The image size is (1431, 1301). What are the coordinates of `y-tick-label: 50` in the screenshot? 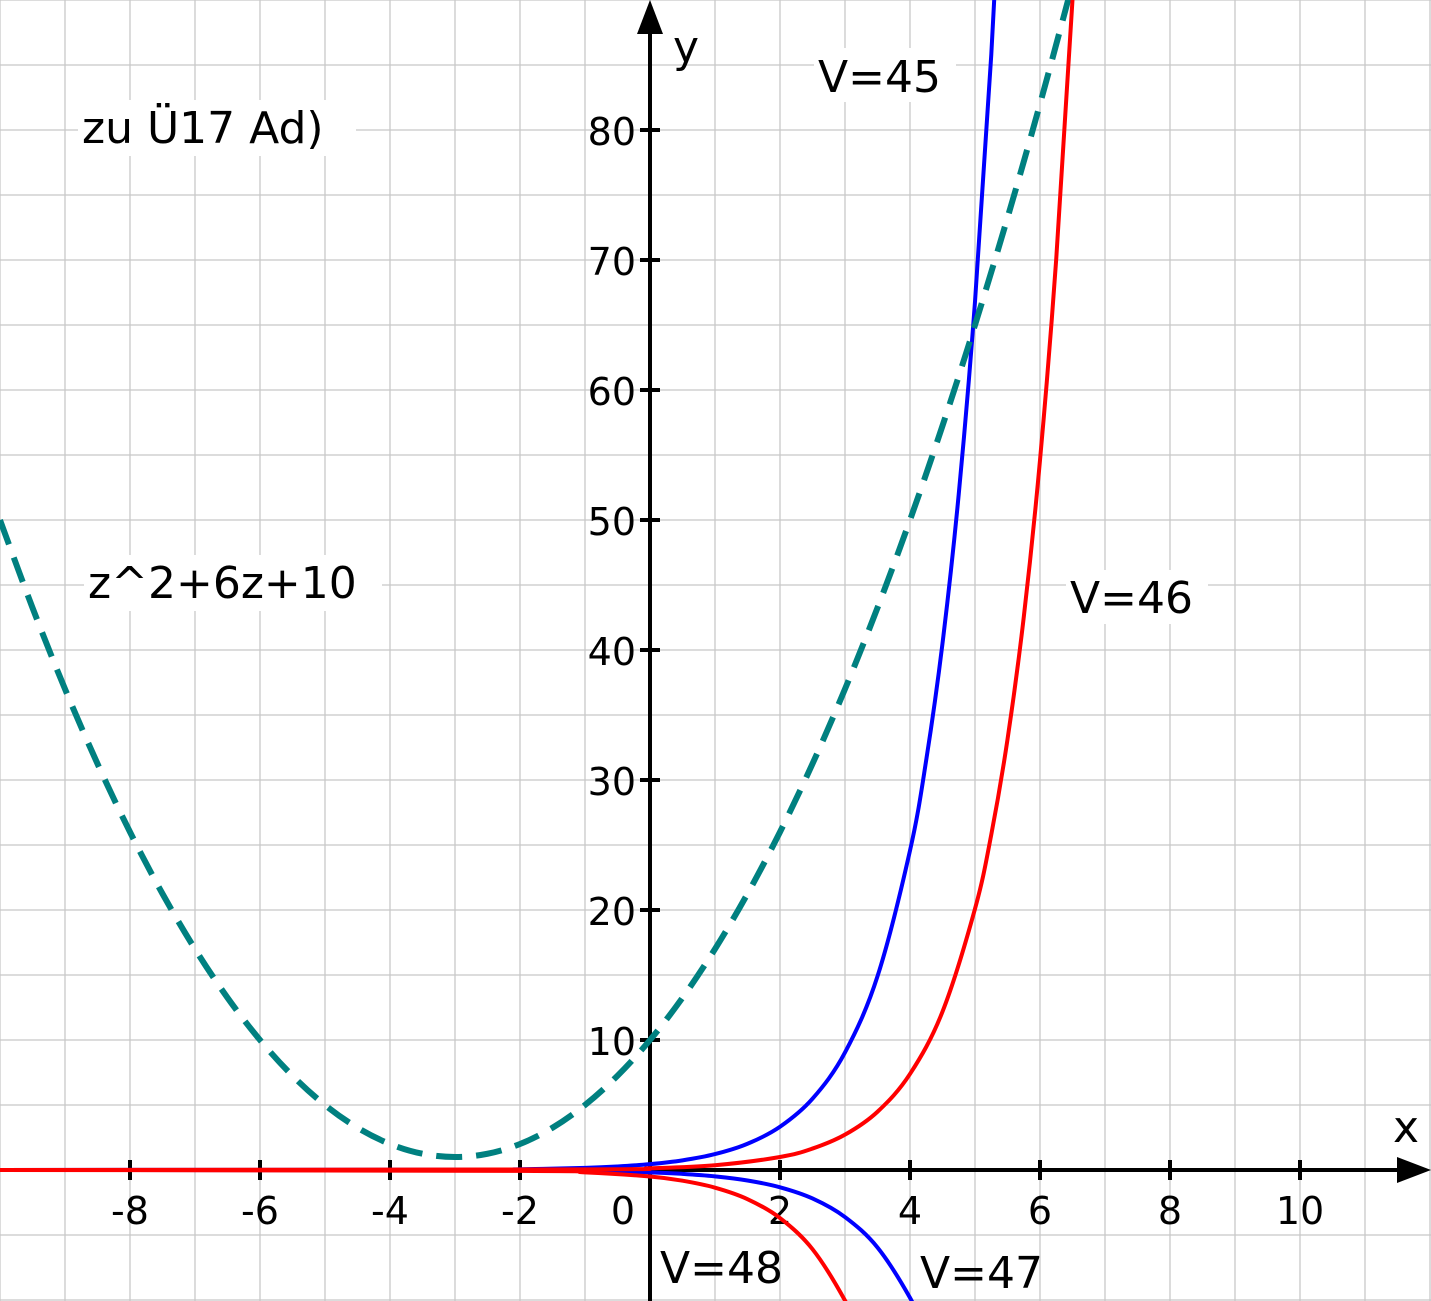 It's located at (612, 522).